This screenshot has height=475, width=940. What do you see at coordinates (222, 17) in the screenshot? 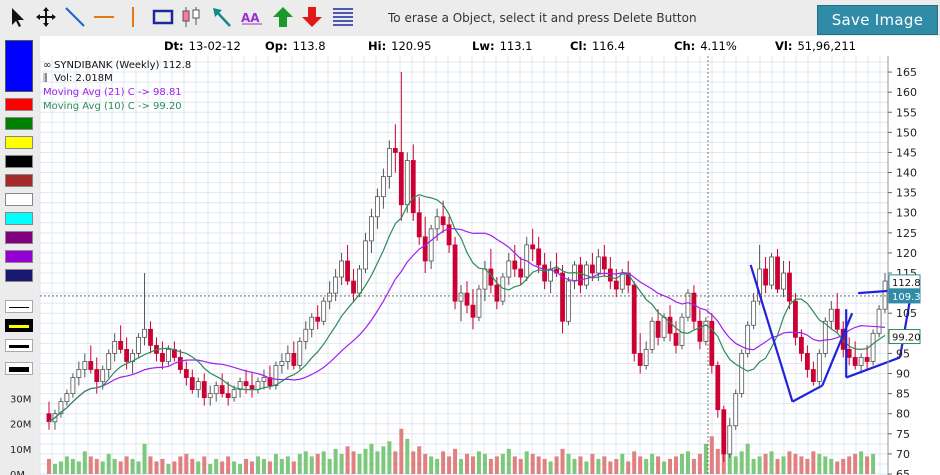
I see `arrow-icon` at bounding box center [222, 17].